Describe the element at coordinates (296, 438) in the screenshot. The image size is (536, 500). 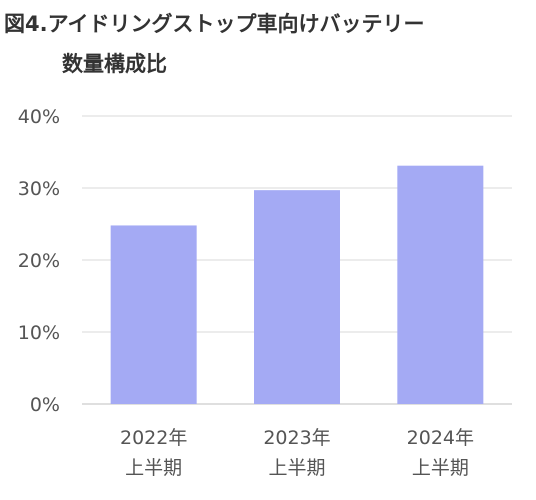
I see `x-tick-label: 2023年` at that location.